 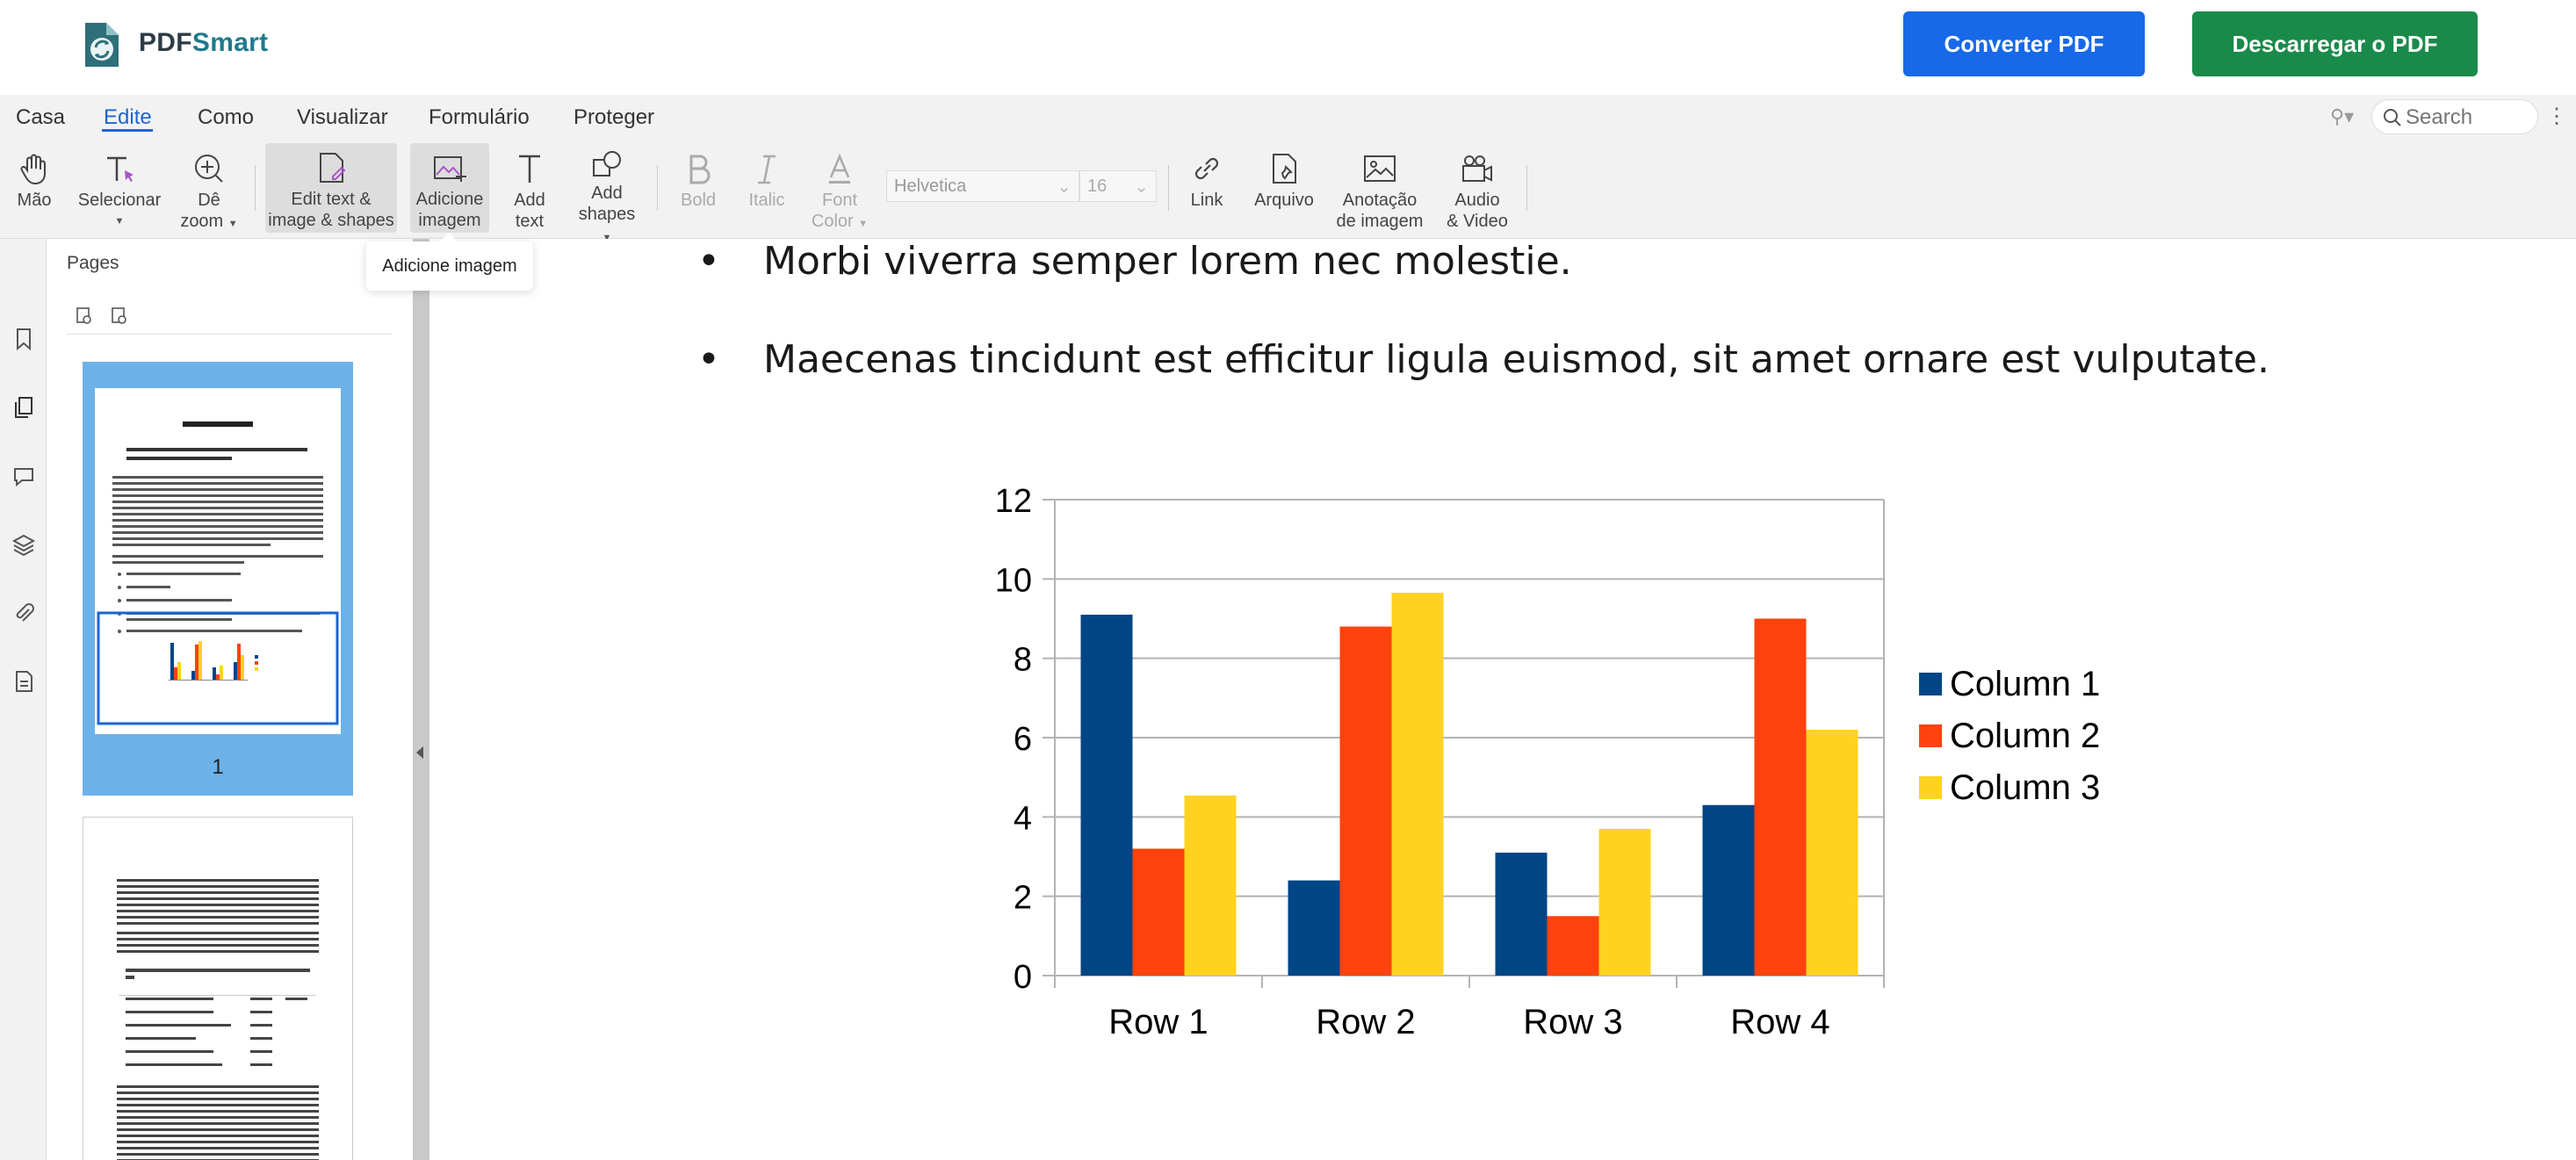 I want to click on hand-label: Mão, so click(x=34, y=200).